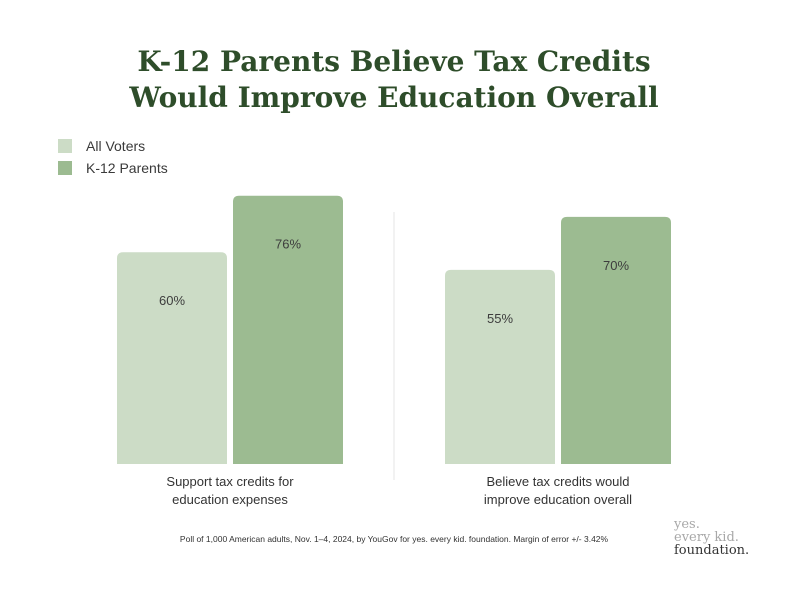 This screenshot has width=788, height=591. I want to click on title-line-1: K-12 Parents Believe Tax Credits, so click(394, 61).